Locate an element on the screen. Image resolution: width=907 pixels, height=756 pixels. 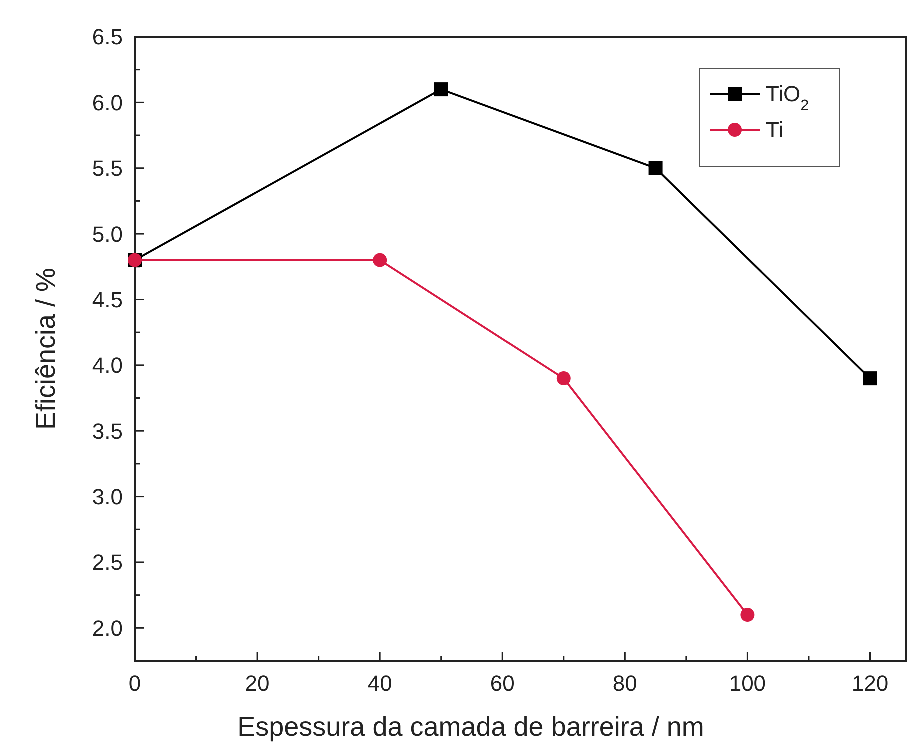
x-tick-label: 60 is located at coordinates (502, 683).